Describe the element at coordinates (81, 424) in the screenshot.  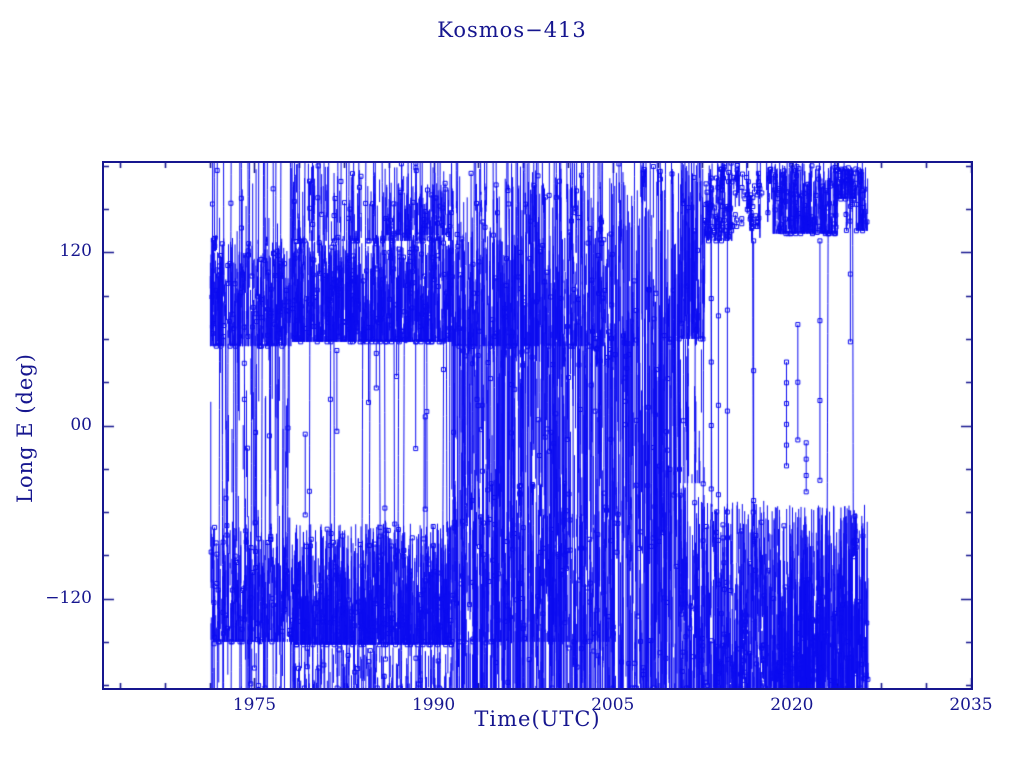
I see `y-tick-label: 00` at that location.